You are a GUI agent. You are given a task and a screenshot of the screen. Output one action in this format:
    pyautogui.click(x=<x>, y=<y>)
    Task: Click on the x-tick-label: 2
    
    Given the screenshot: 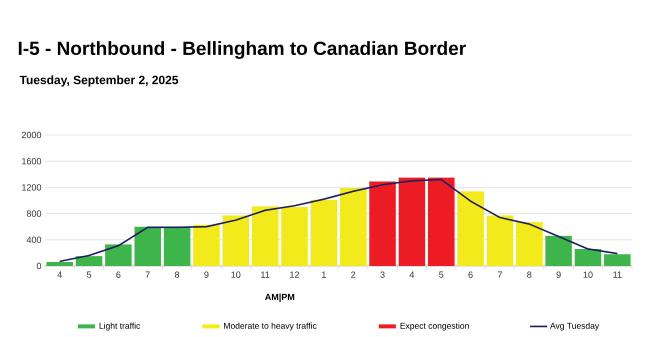 What is the action you would take?
    pyautogui.click(x=353, y=275)
    